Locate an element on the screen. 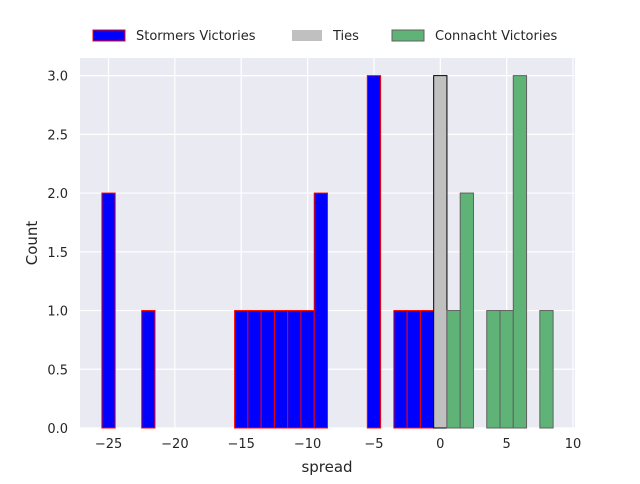 The image size is (640, 484). legend-label: Connacht Victories is located at coordinates (496, 36).